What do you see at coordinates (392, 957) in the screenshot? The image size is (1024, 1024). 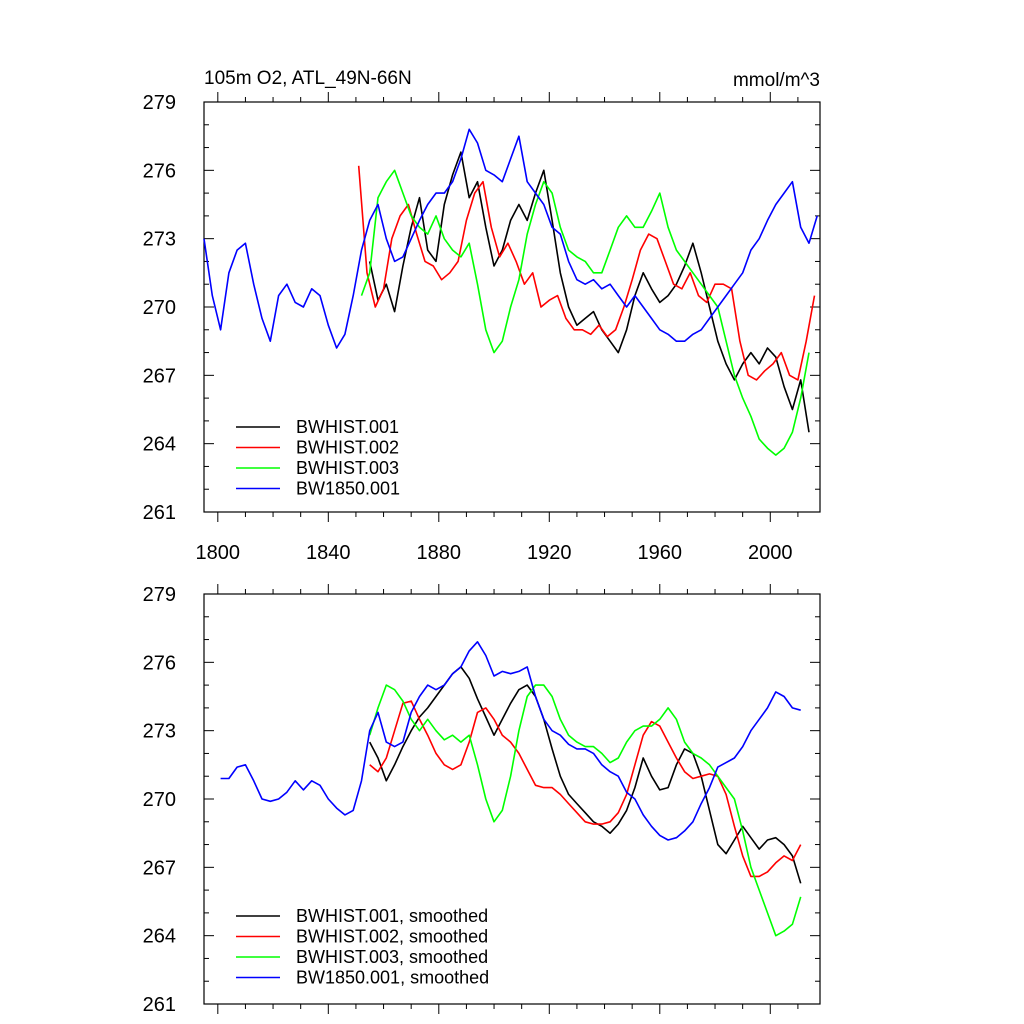 I see `legend-label: BWHIST.003, smoothed` at bounding box center [392, 957].